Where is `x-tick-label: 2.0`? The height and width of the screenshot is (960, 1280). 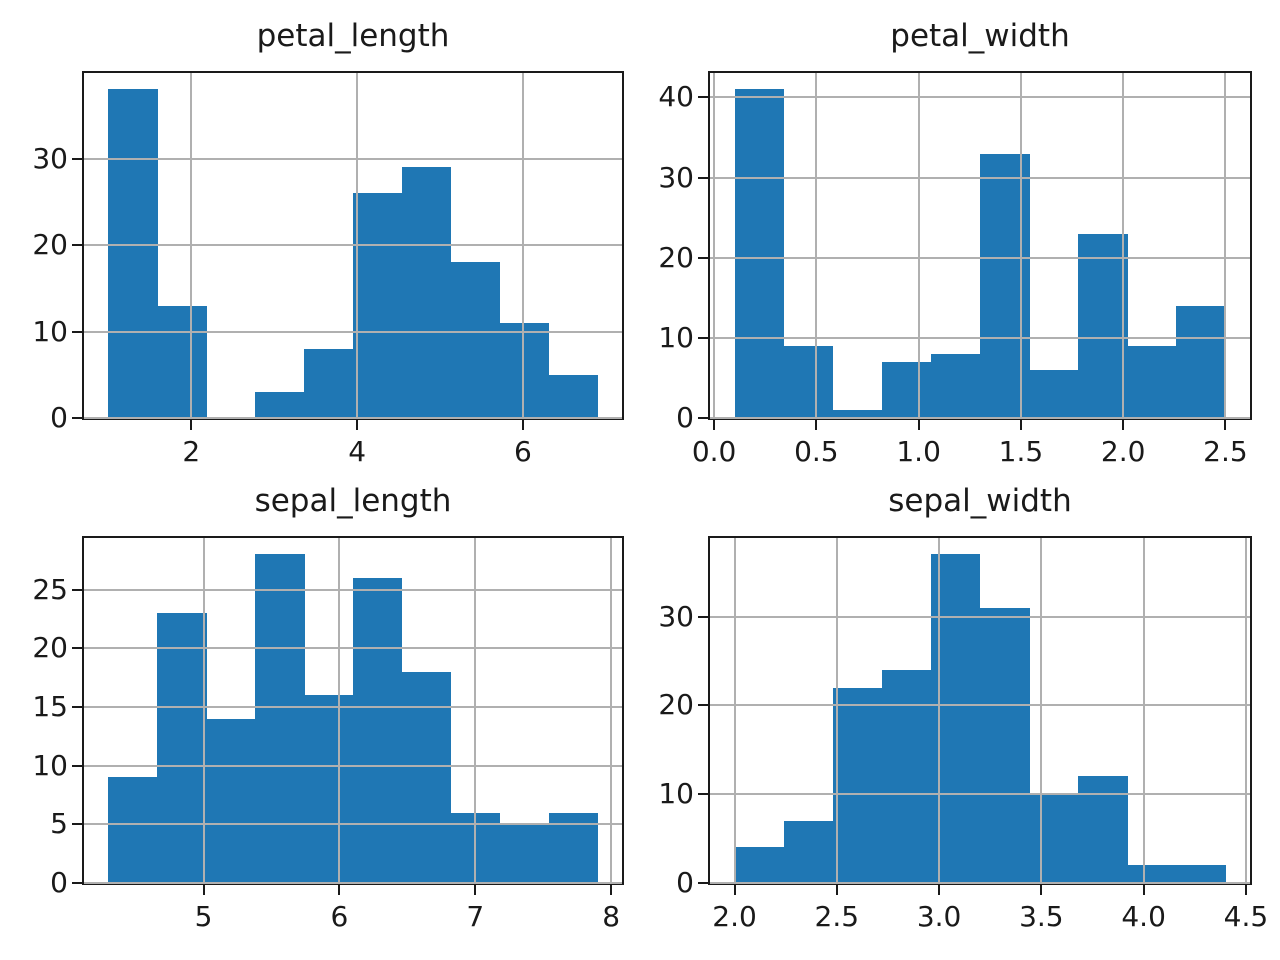
x-tick-label: 2.0 is located at coordinates (734, 916).